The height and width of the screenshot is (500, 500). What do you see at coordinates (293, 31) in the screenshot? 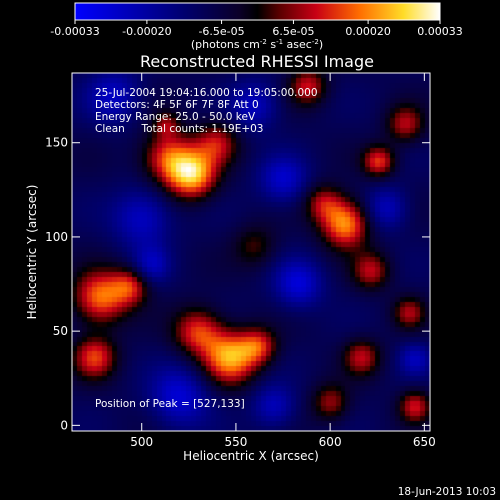
I see `colorbar-tick-label: 6.5e-05` at bounding box center [293, 31].